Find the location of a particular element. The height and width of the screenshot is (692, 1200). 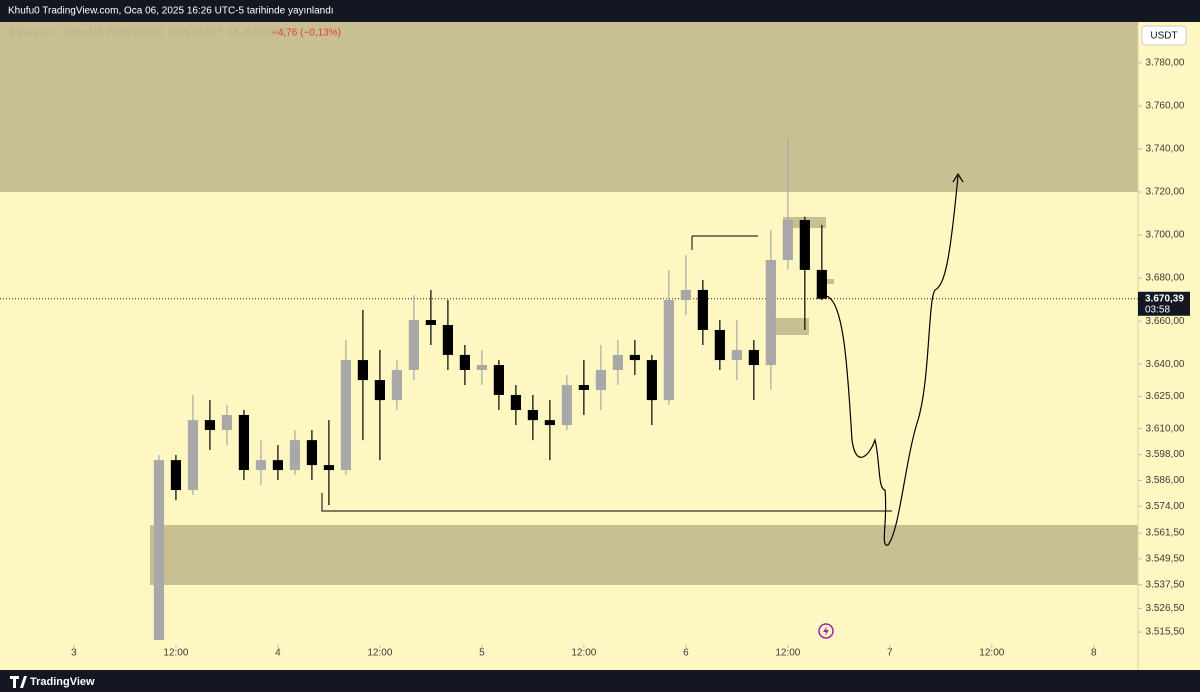

brand-logo is located at coordinates (18, 682).